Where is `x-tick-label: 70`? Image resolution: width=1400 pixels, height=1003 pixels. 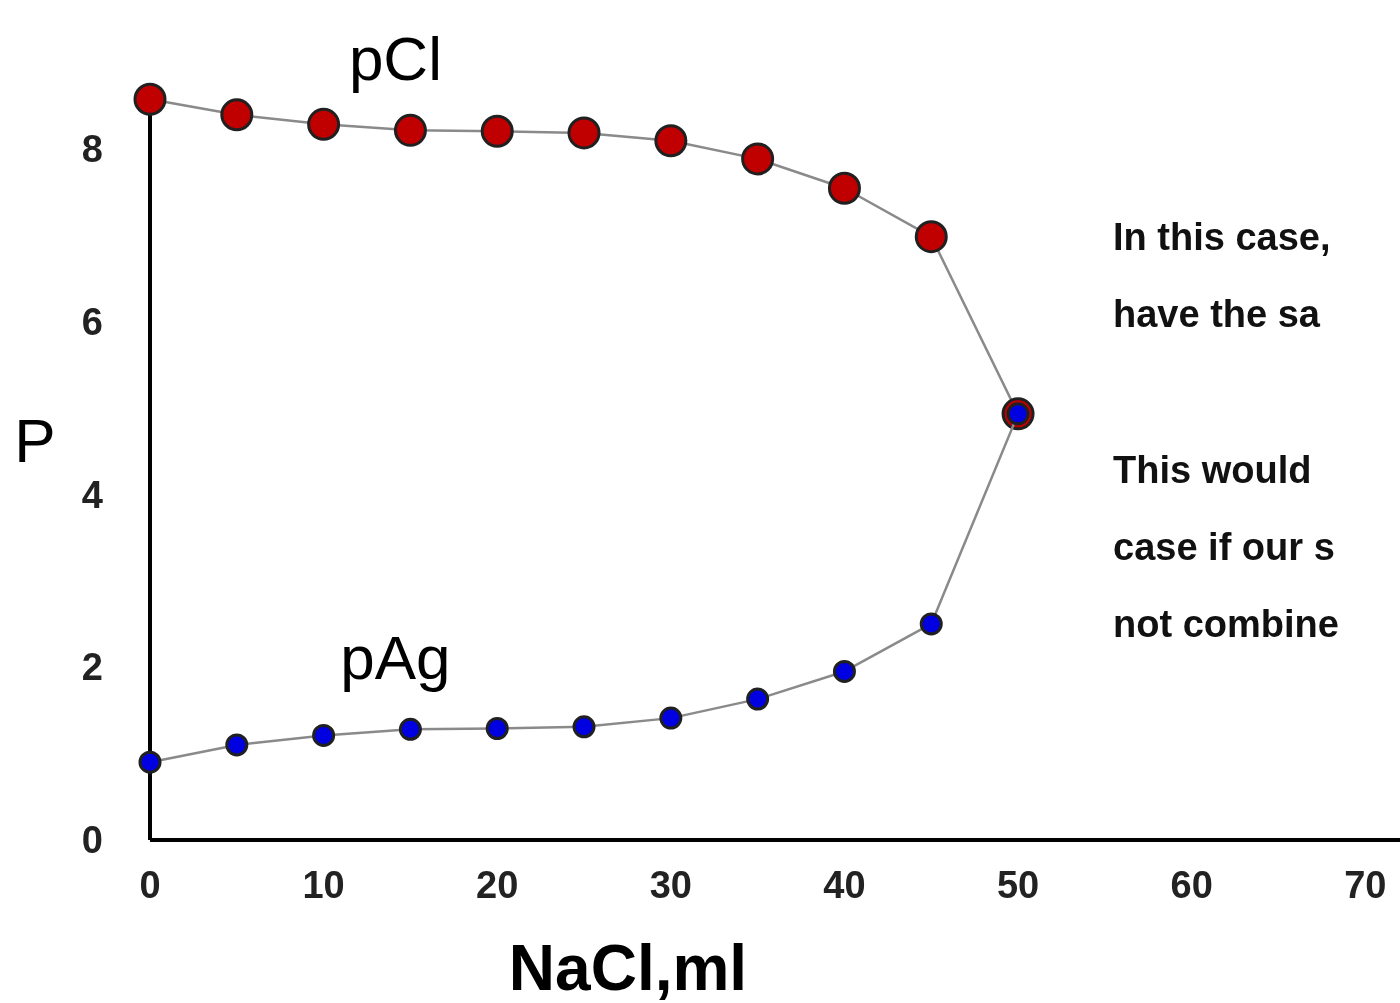
x-tick-label: 70 is located at coordinates (1365, 885).